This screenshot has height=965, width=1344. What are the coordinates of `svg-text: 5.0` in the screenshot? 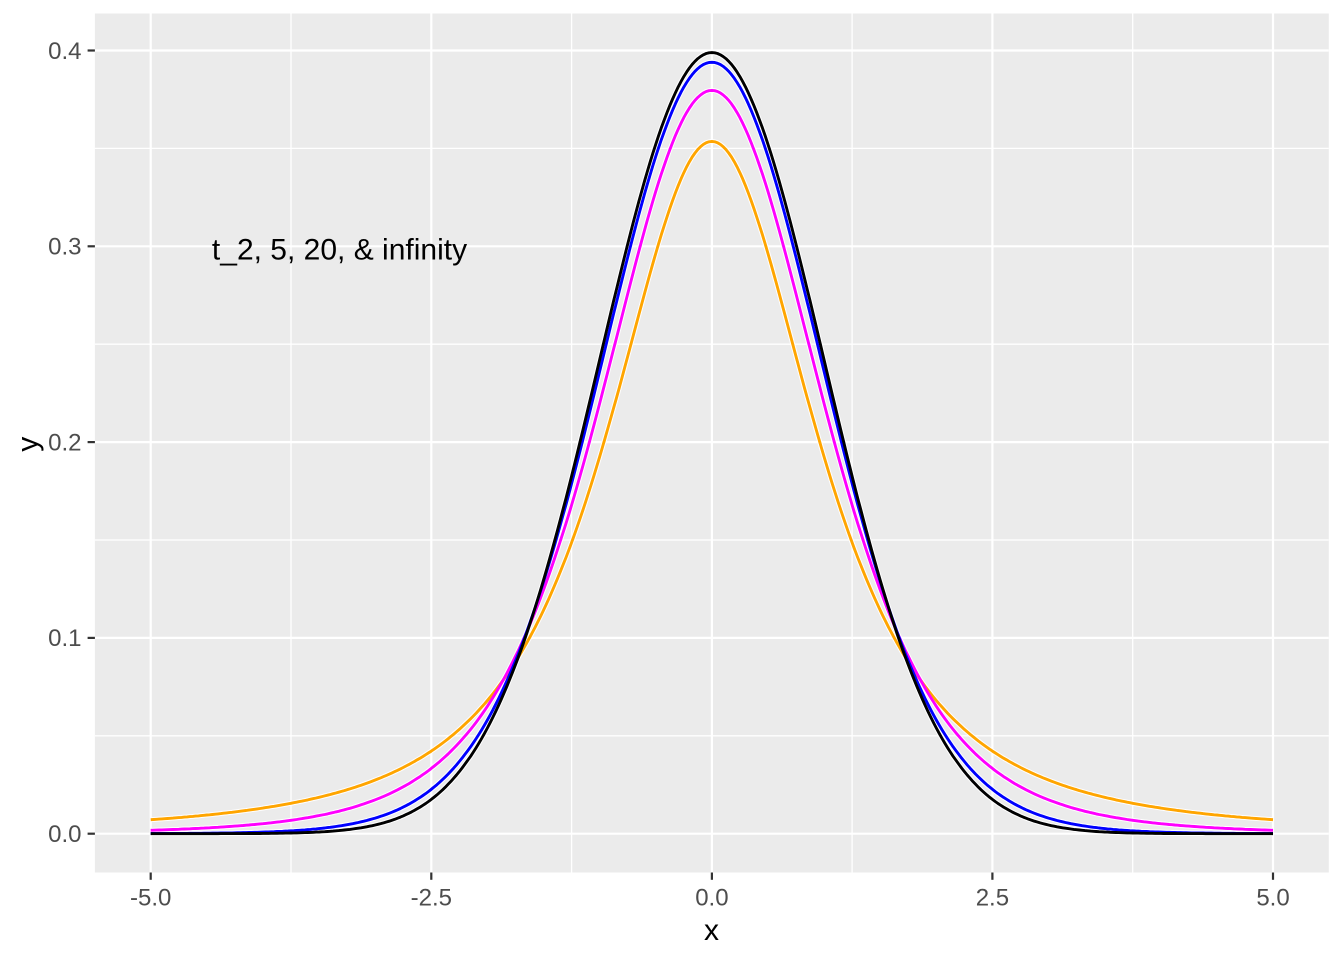 It's located at (1272, 898).